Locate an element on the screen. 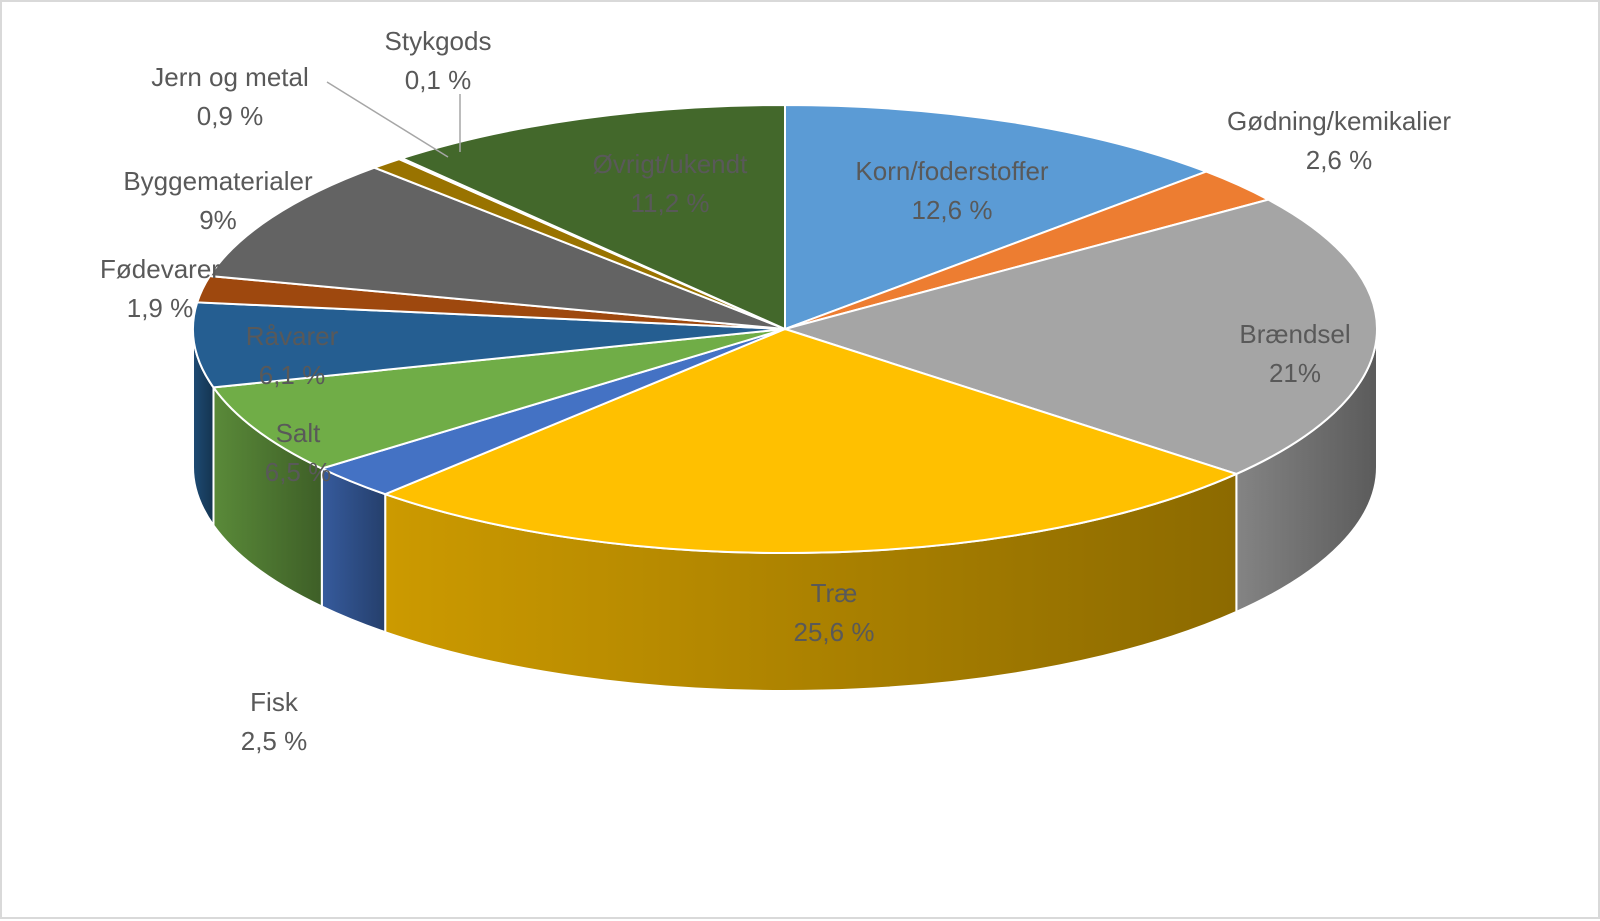 This screenshot has height=921, width=1600. slice-value-label: 0,1 % is located at coordinates (438, 80).